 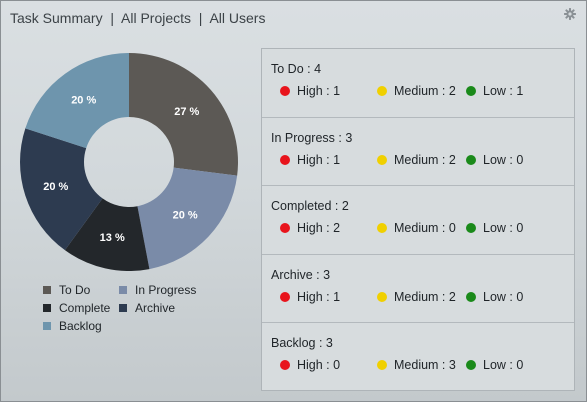 I want to click on status-card-todo: To Do : 4 High : 1 Medium : 2 Low : 1, so click(x=418, y=83).